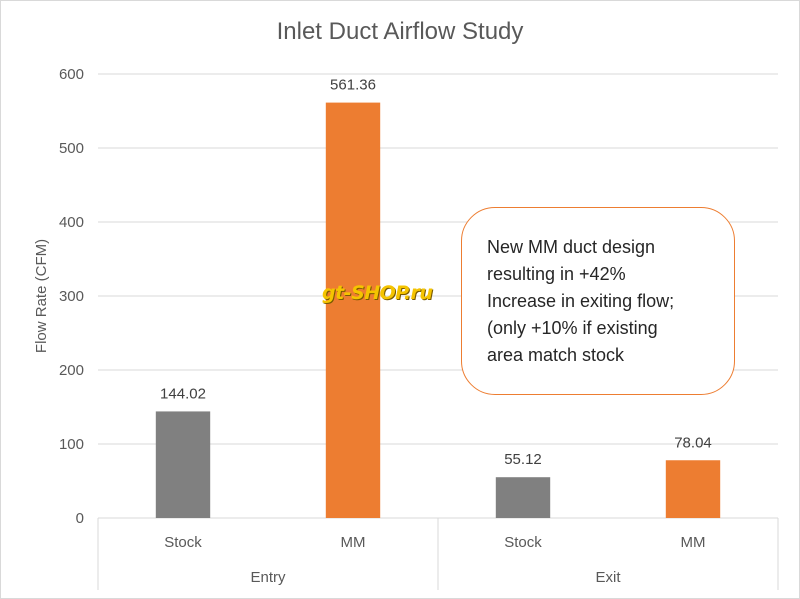 The height and width of the screenshot is (599, 800). What do you see at coordinates (268, 577) in the screenshot?
I see `group-label: Entry` at bounding box center [268, 577].